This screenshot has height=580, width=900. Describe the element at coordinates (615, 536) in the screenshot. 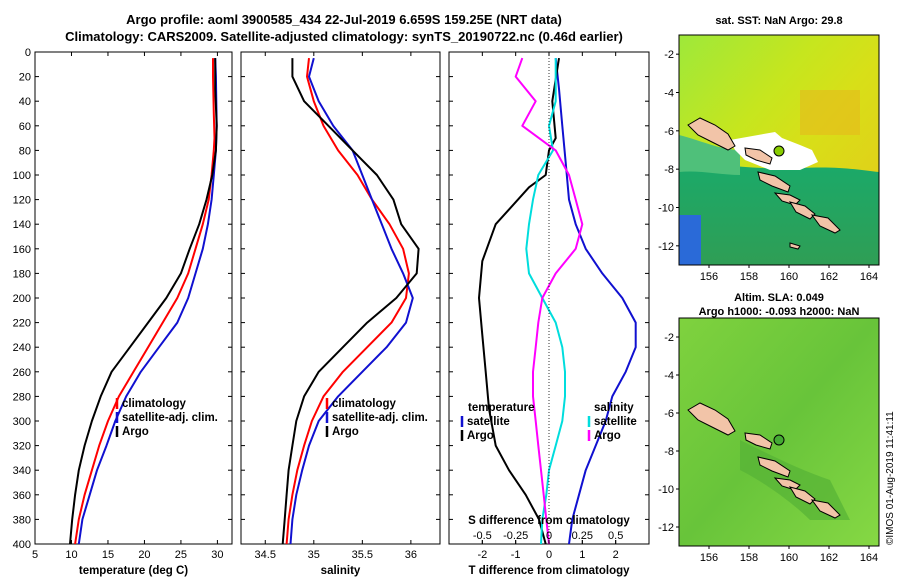

I see `s-diff-xtick-label: 0.5` at that location.